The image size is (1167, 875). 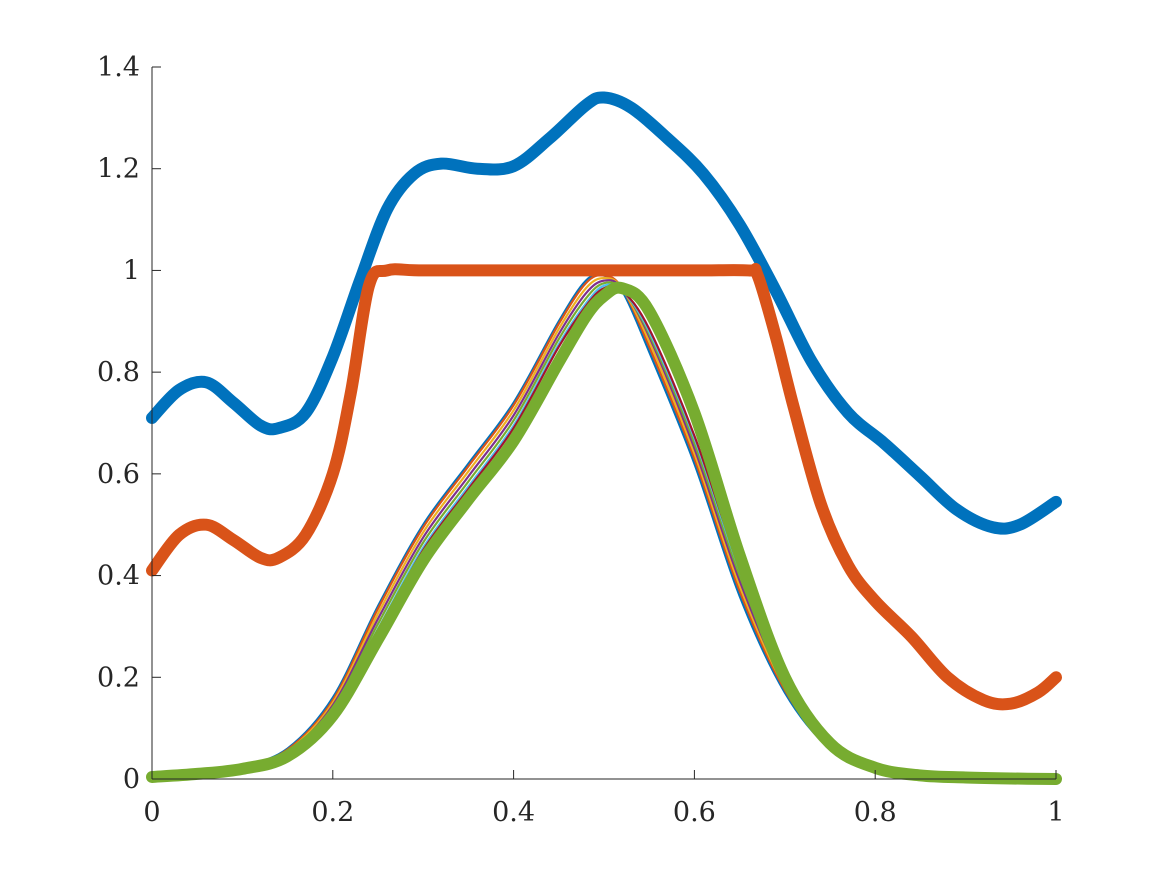 I want to click on x-tick-group: 0 0.2 0.4 0.6 0.8 1, so click(x=604, y=799).